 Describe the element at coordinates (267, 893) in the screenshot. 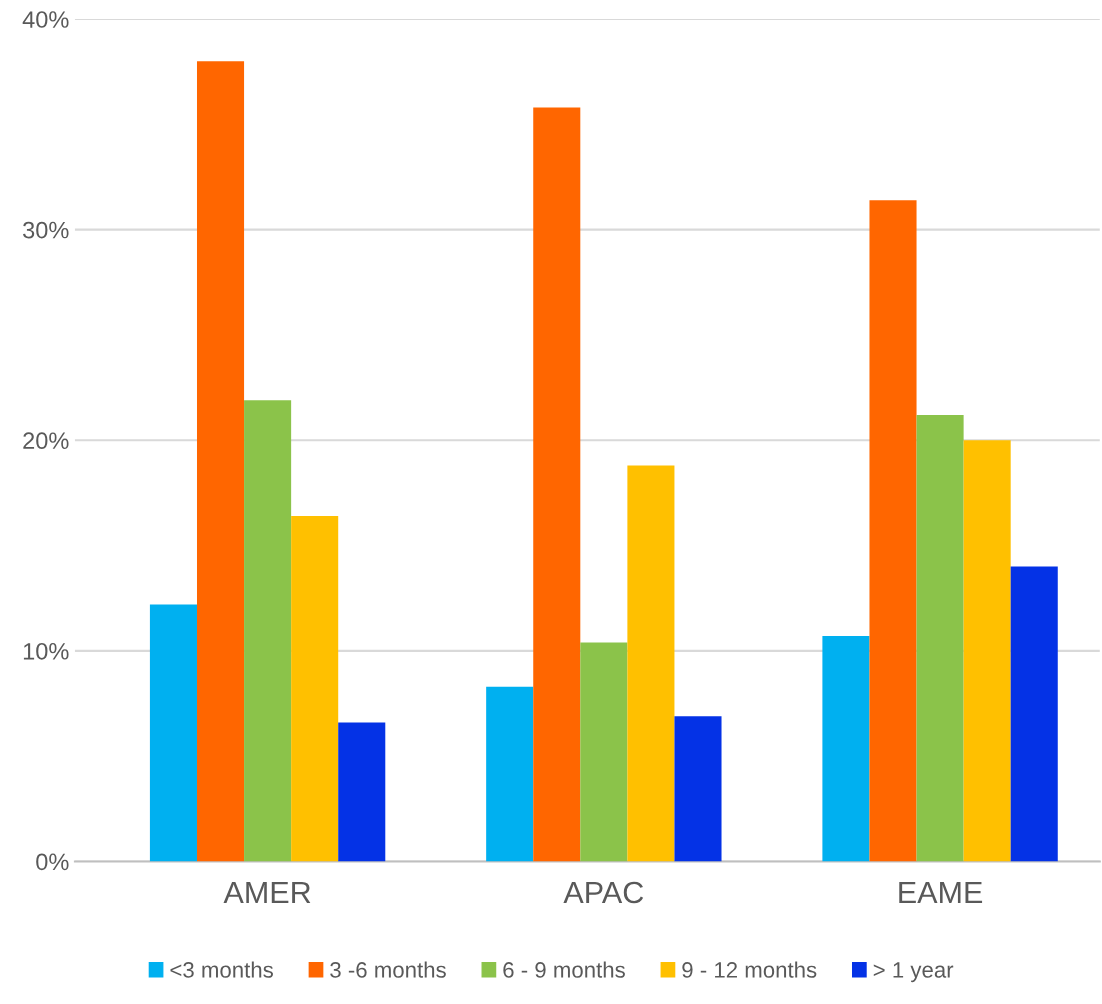

I see `x-tick-label: AMER` at that location.